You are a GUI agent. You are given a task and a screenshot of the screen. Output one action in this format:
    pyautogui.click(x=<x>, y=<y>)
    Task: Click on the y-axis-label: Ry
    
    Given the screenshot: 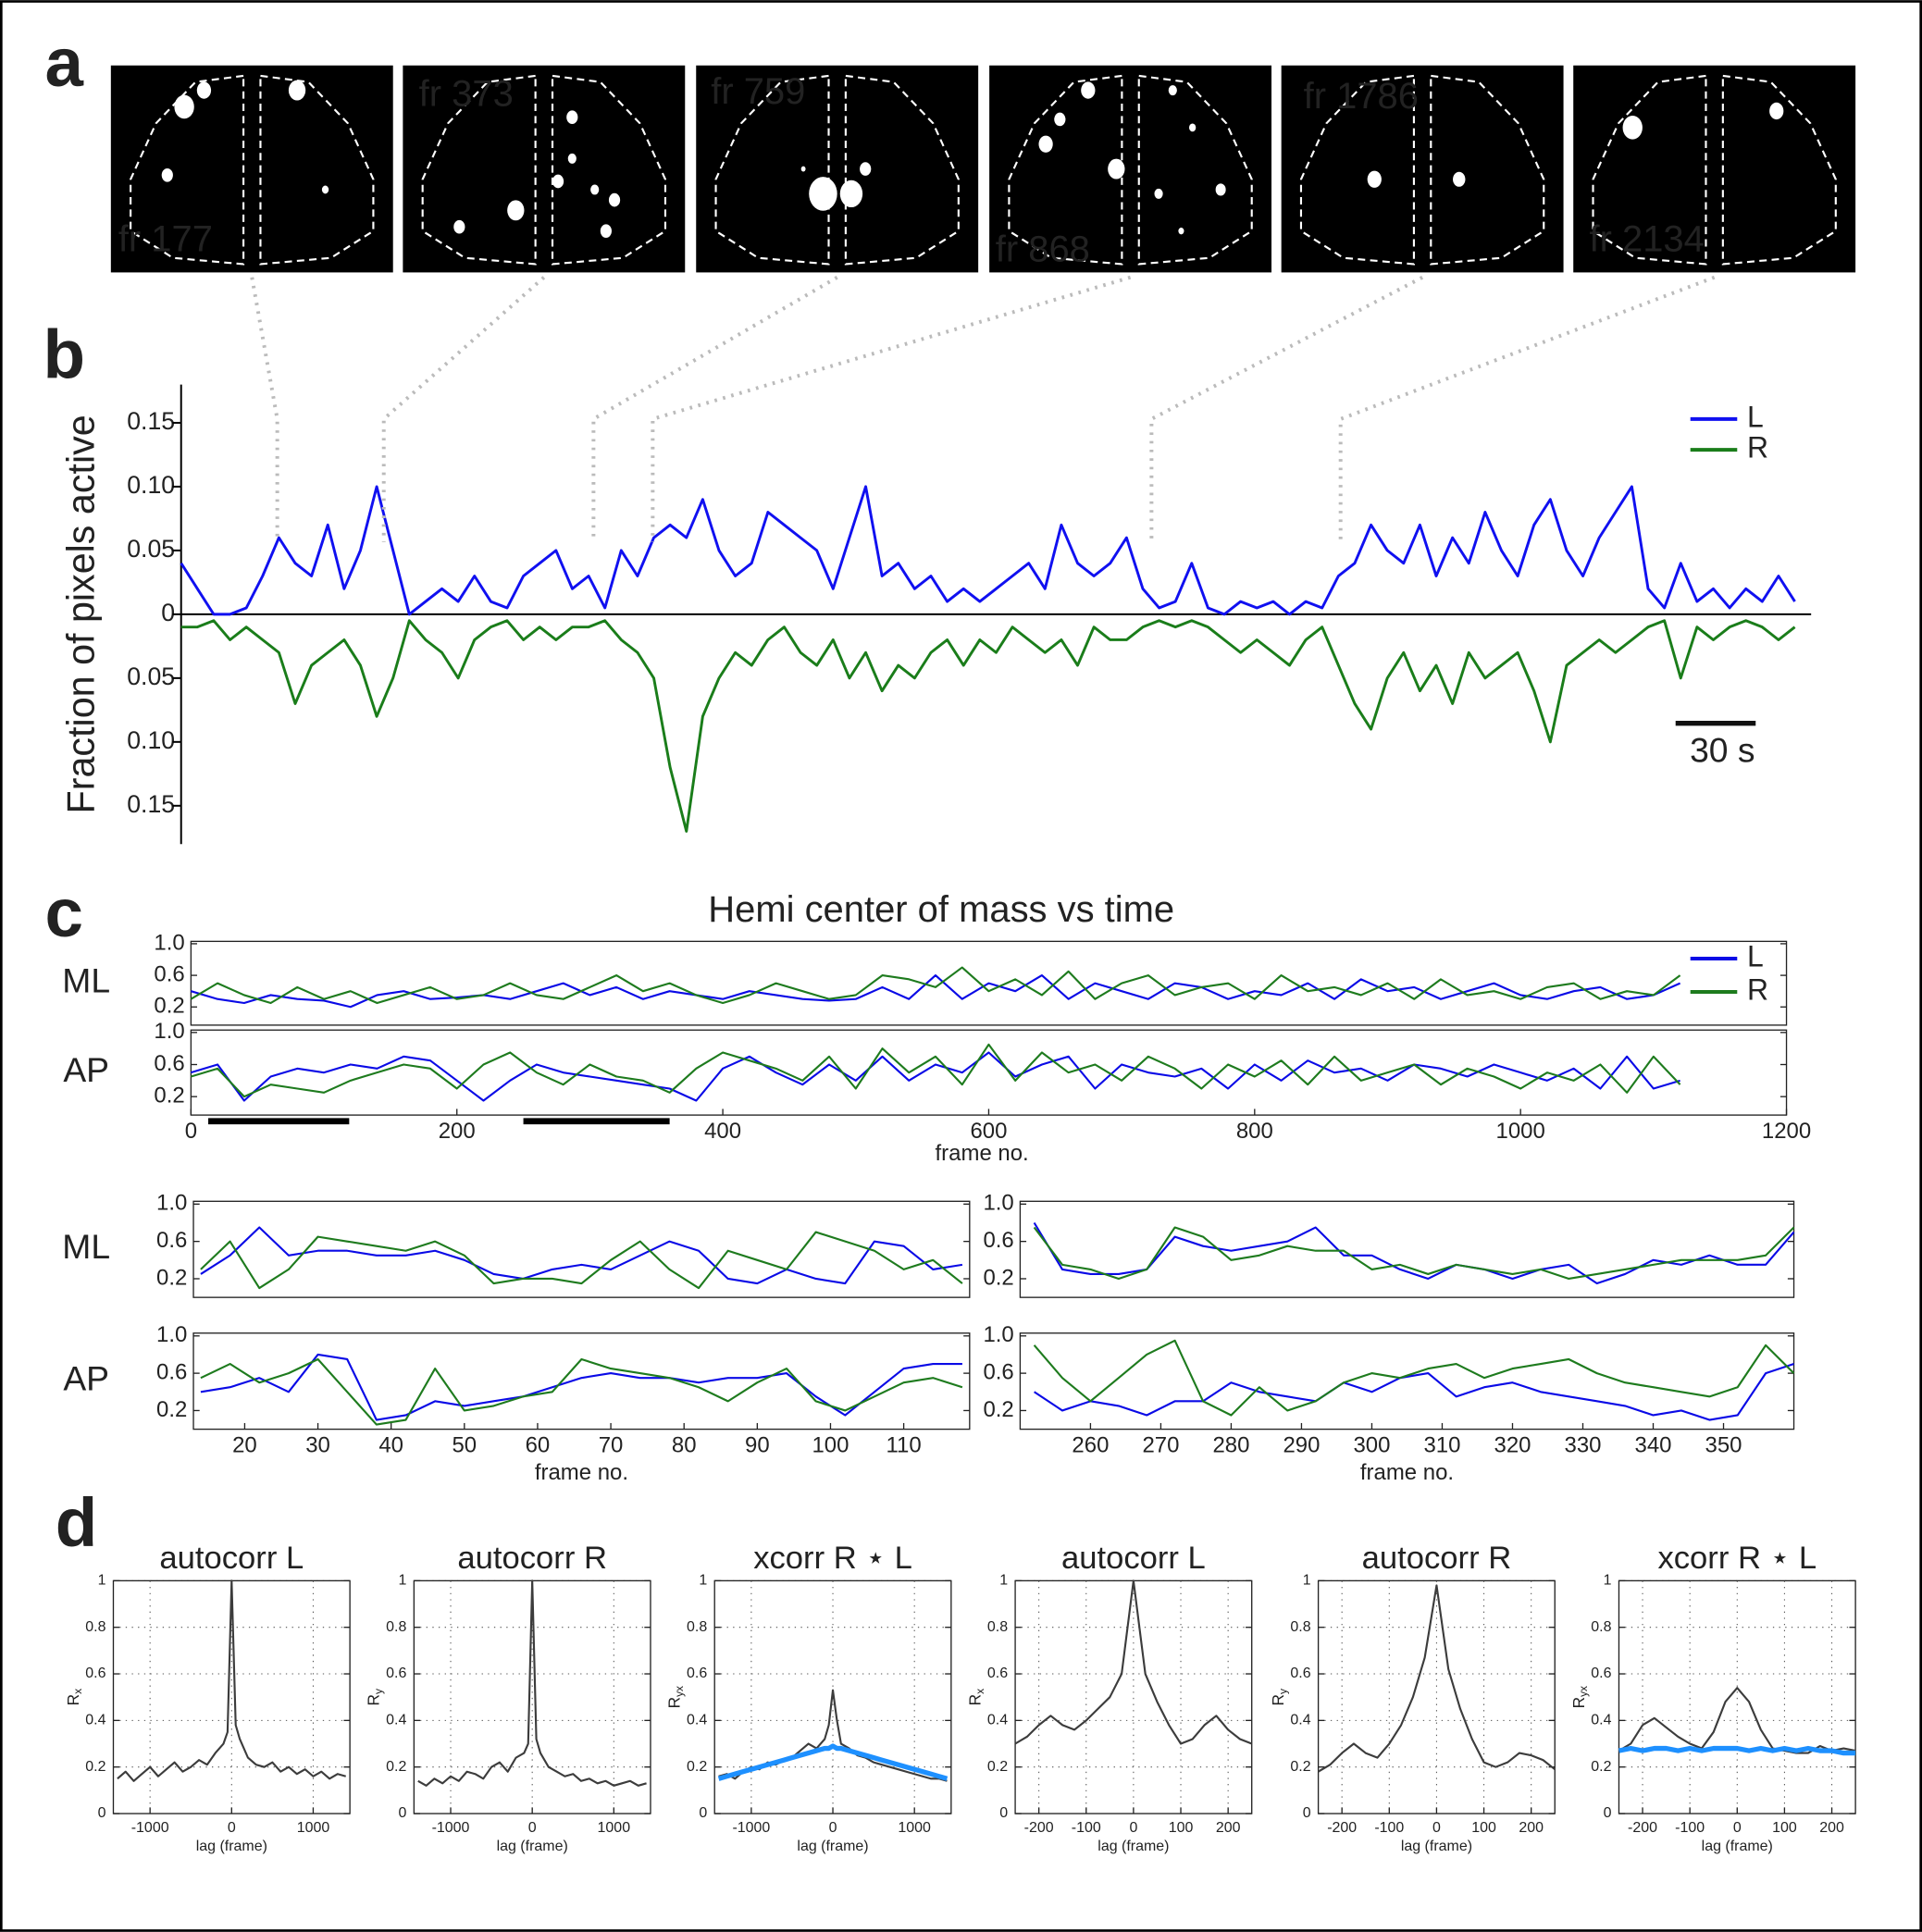 What is the action you would take?
    pyautogui.click(x=374, y=1698)
    